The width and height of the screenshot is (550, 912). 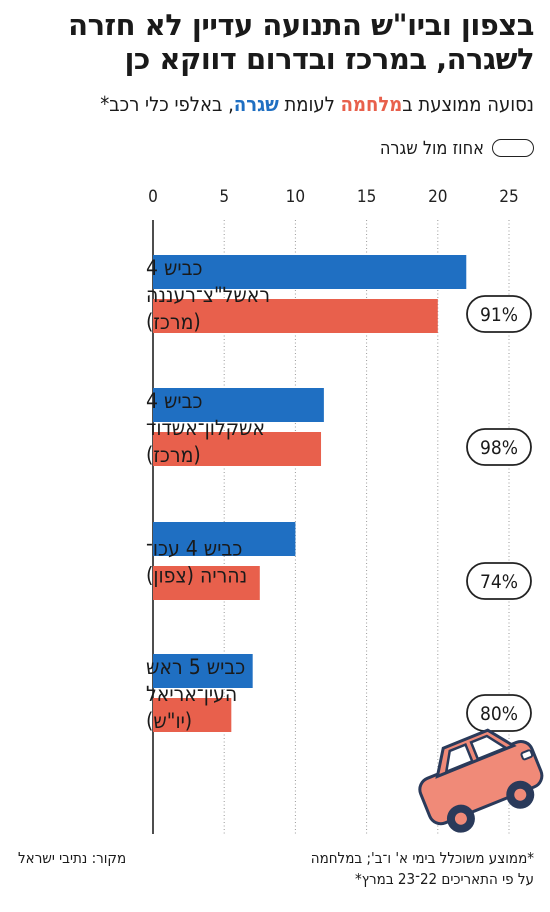 I want to click on subtitle-suffix: , באלפי כלי רכב*, so click(x=167, y=104).